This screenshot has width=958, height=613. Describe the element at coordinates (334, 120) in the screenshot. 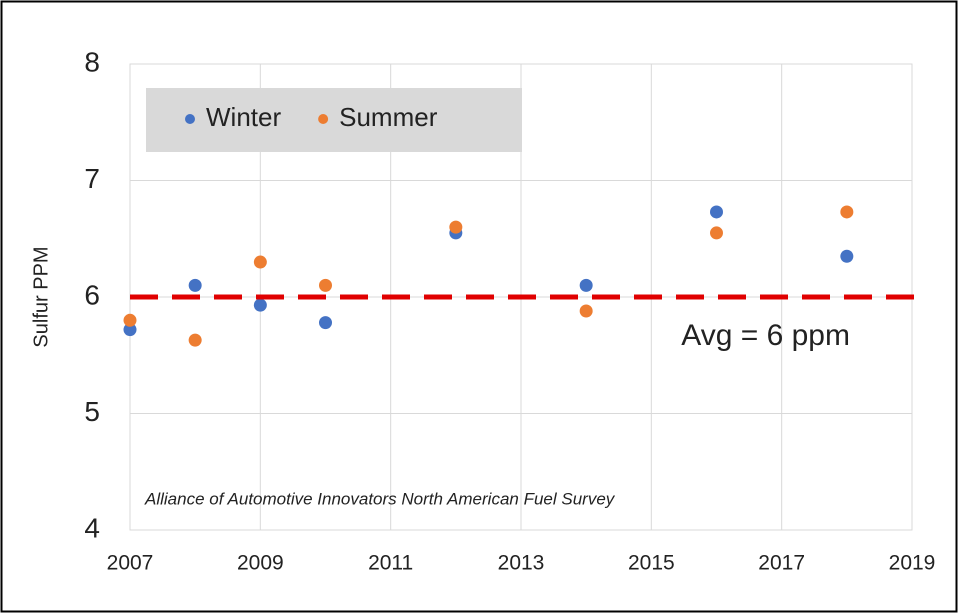

I see `legend-box` at that location.